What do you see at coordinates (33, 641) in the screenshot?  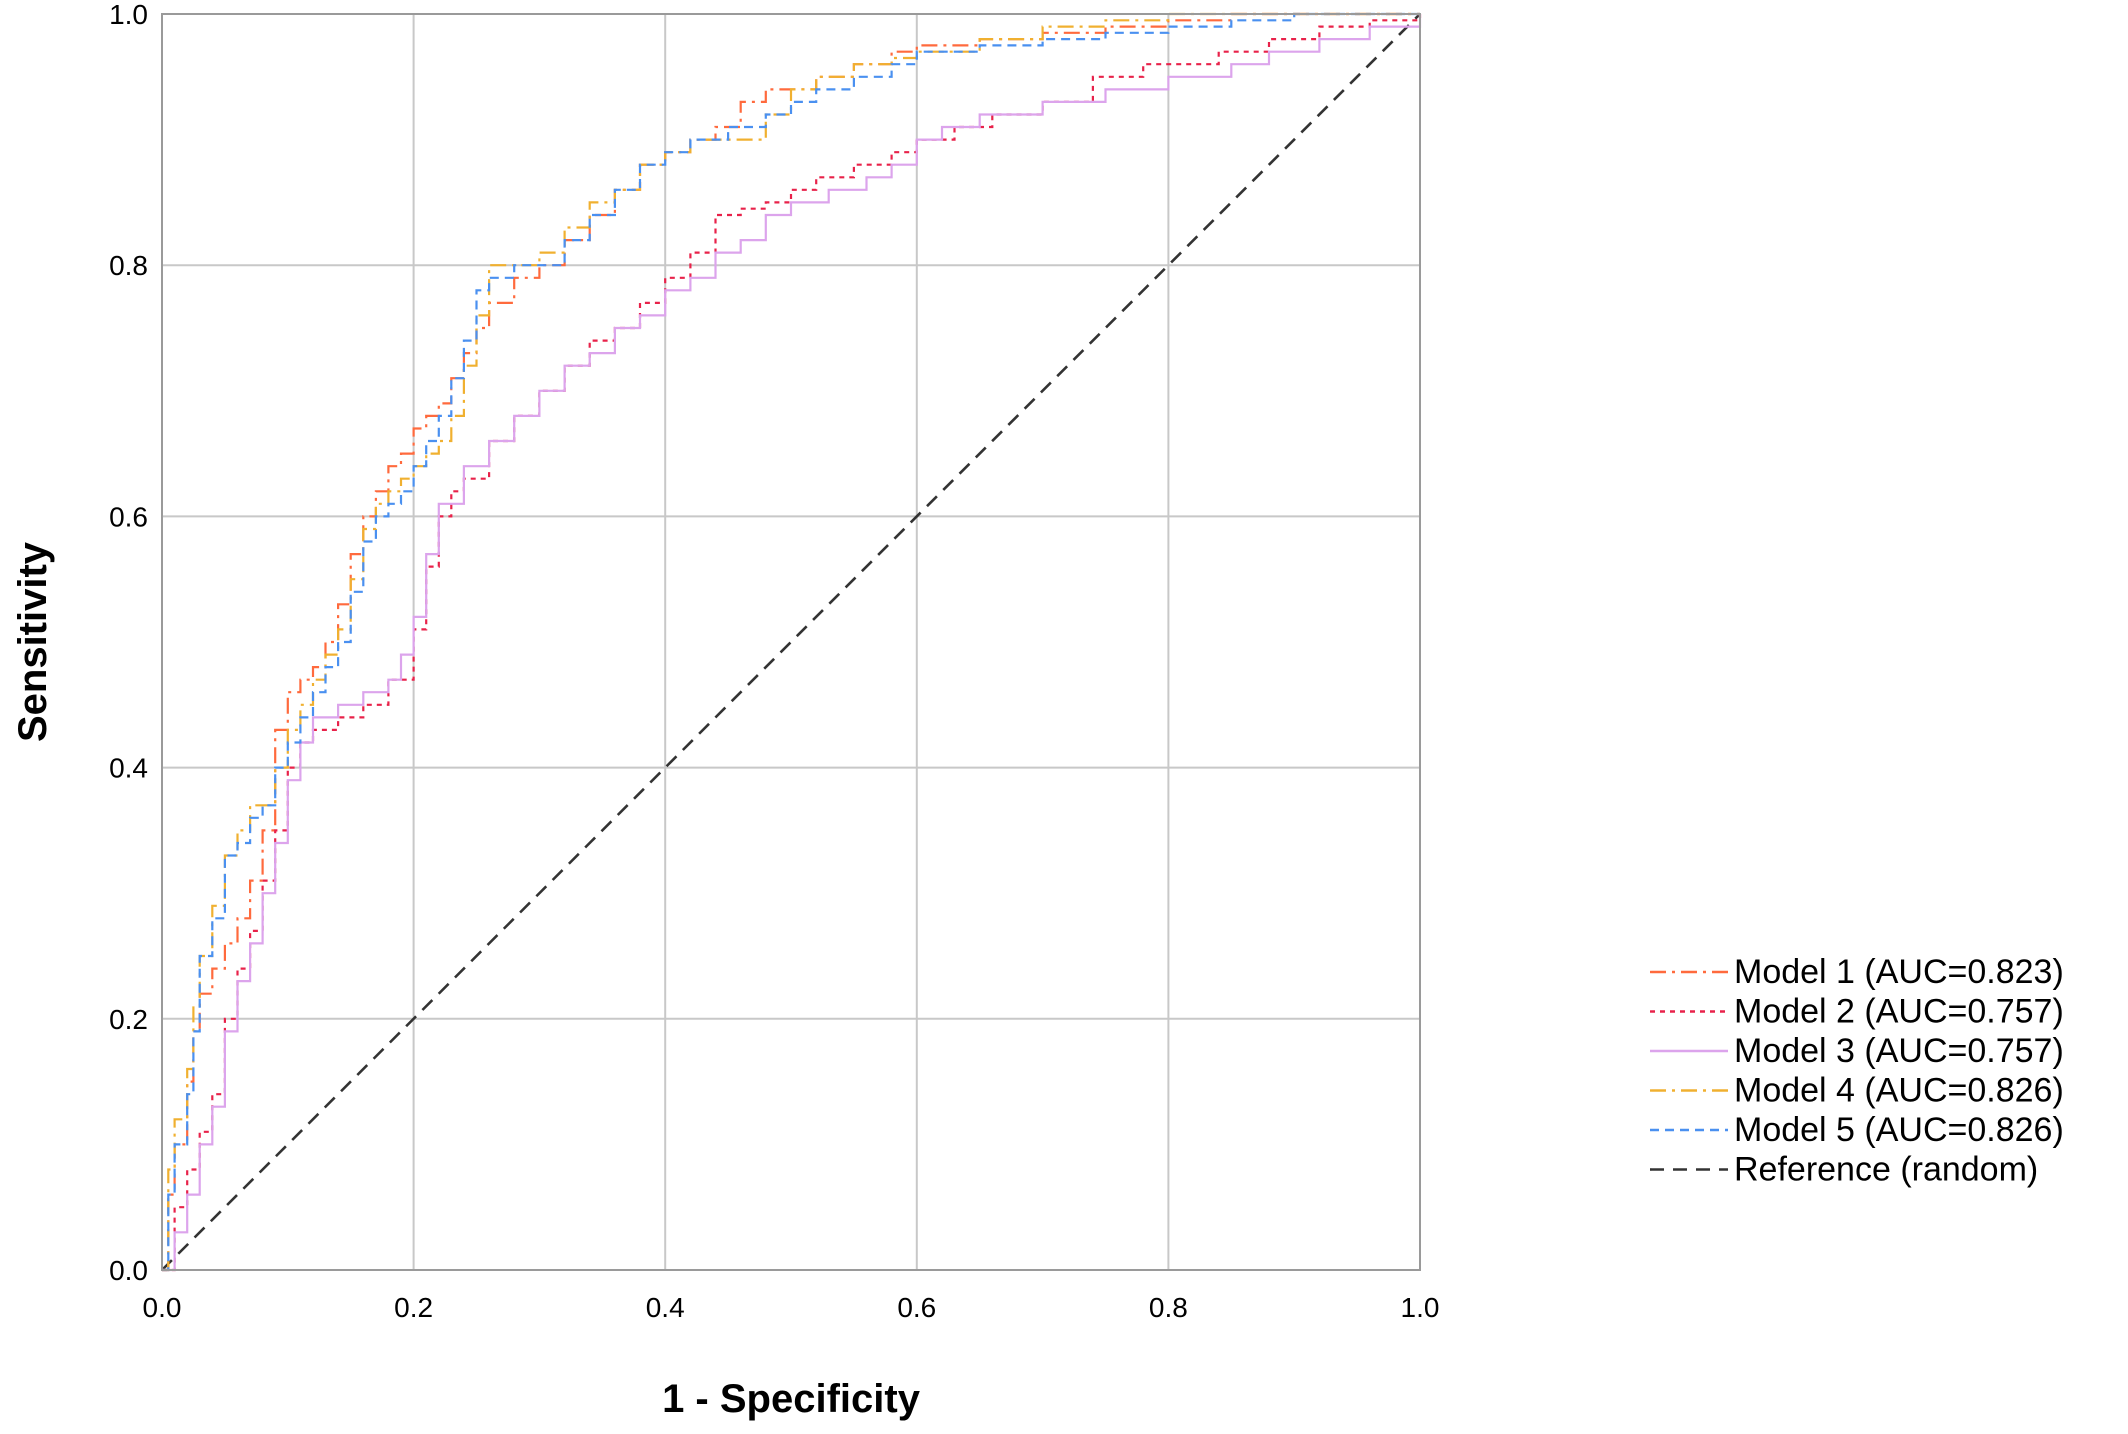 I see `y-axis-title: Sensitivity` at bounding box center [33, 641].